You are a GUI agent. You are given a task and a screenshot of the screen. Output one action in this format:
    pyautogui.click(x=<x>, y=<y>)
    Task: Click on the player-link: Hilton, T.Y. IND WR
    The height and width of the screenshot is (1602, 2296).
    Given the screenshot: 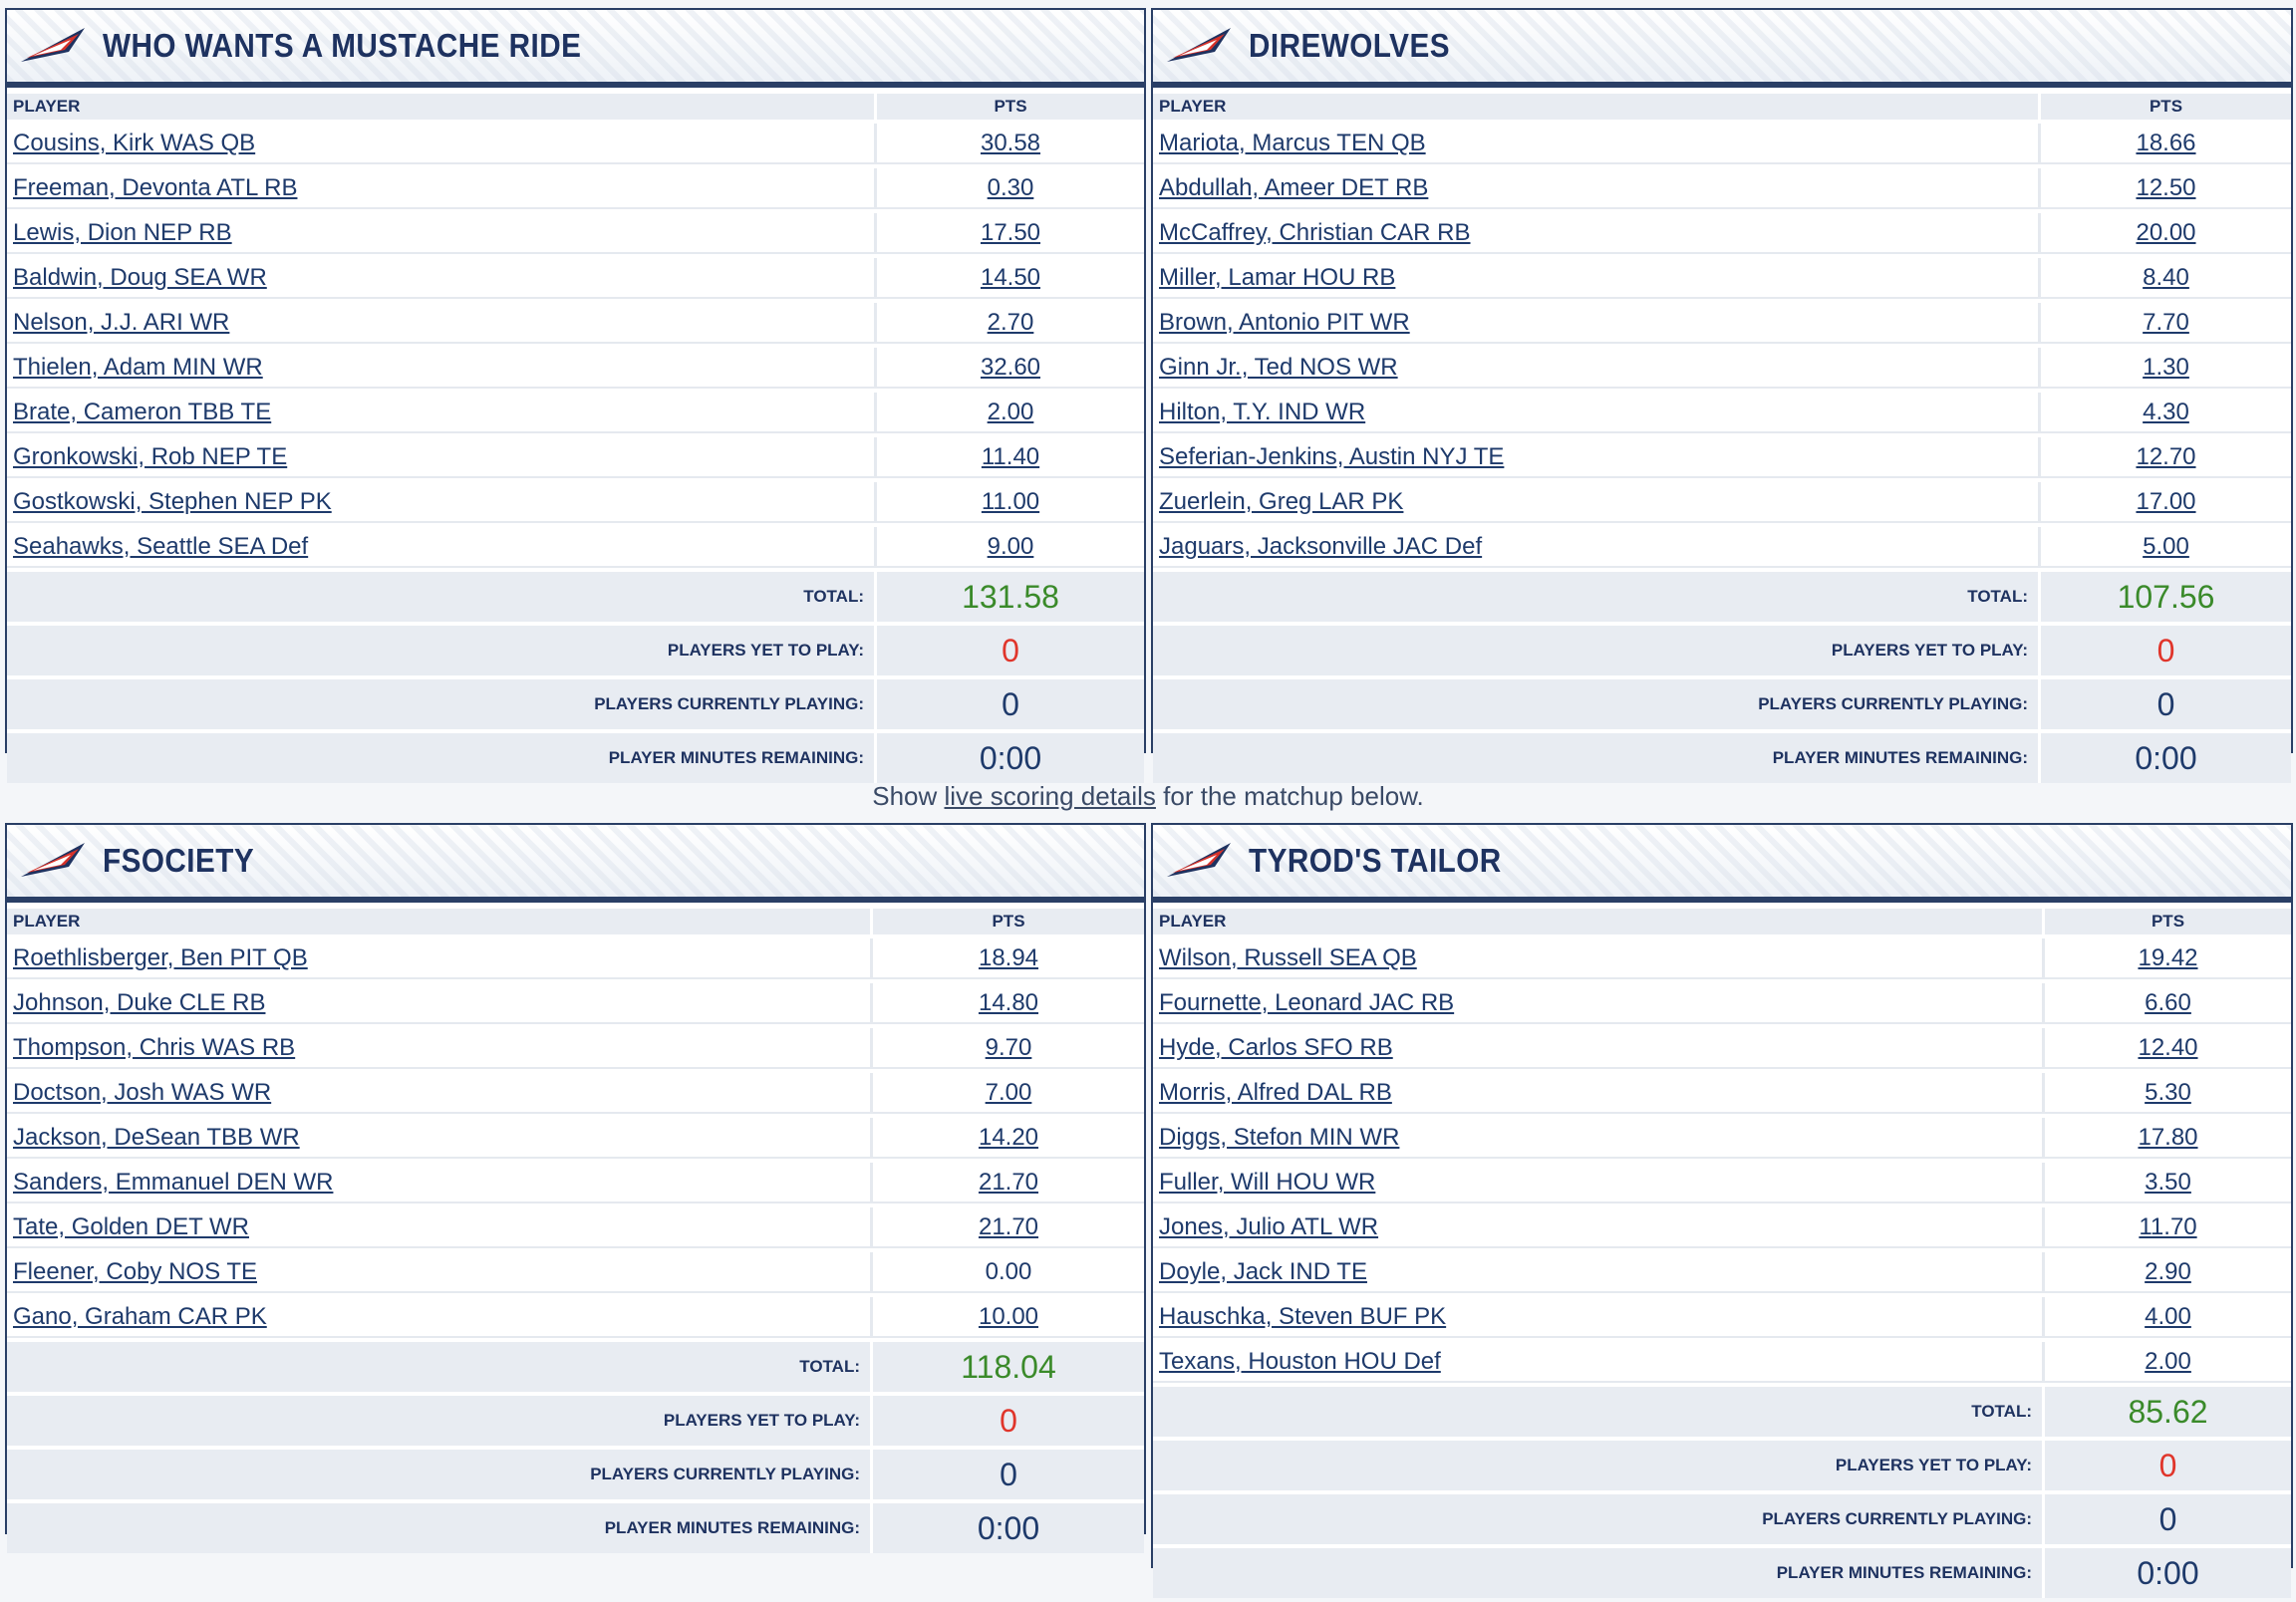 What is the action you would take?
    pyautogui.click(x=1262, y=411)
    